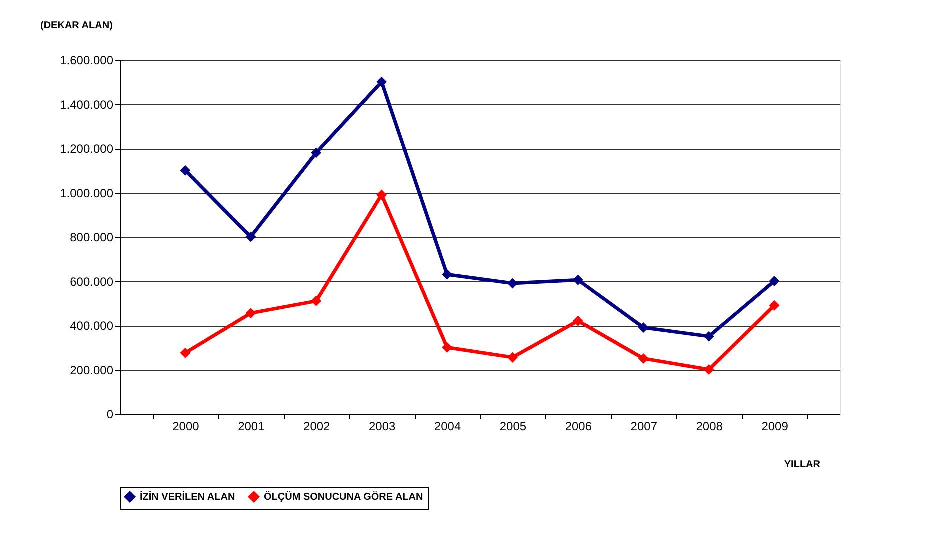 This screenshot has width=937, height=543. I want to click on x-tick-label: 2009, so click(775, 427).